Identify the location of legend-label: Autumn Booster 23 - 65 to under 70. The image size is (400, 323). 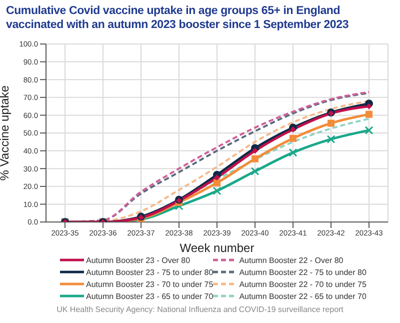
(150, 296).